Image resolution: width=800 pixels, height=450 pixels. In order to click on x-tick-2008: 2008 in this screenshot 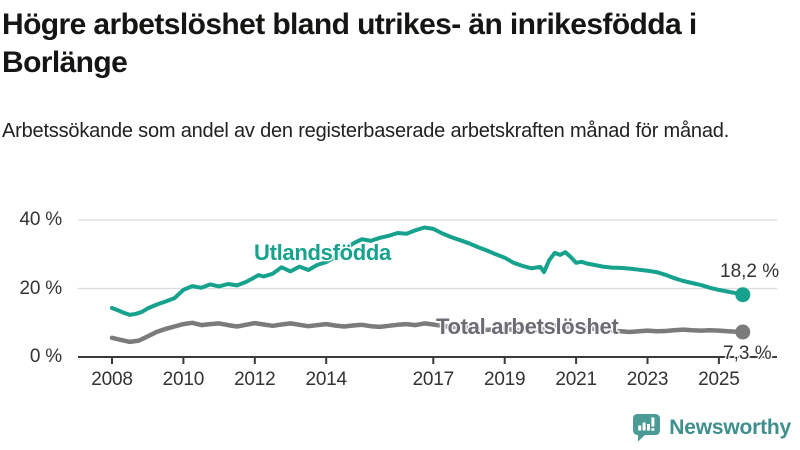, I will do `click(112, 379)`.